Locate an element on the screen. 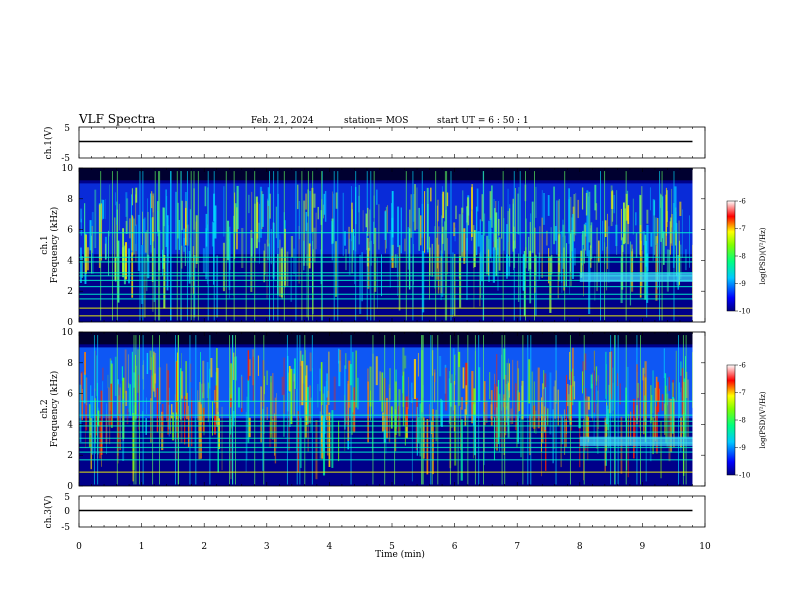 The image size is (792, 612). ch2-spectrogram-ytick-label: 2 is located at coordinates (70, 456).